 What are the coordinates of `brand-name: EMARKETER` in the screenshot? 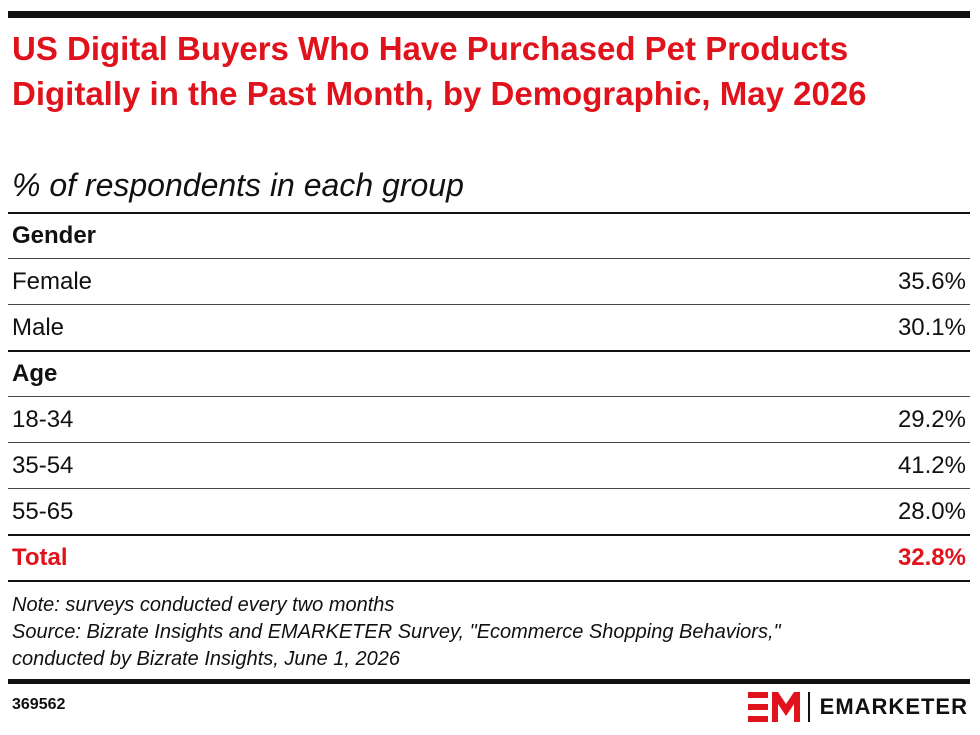 It's located at (893, 706).